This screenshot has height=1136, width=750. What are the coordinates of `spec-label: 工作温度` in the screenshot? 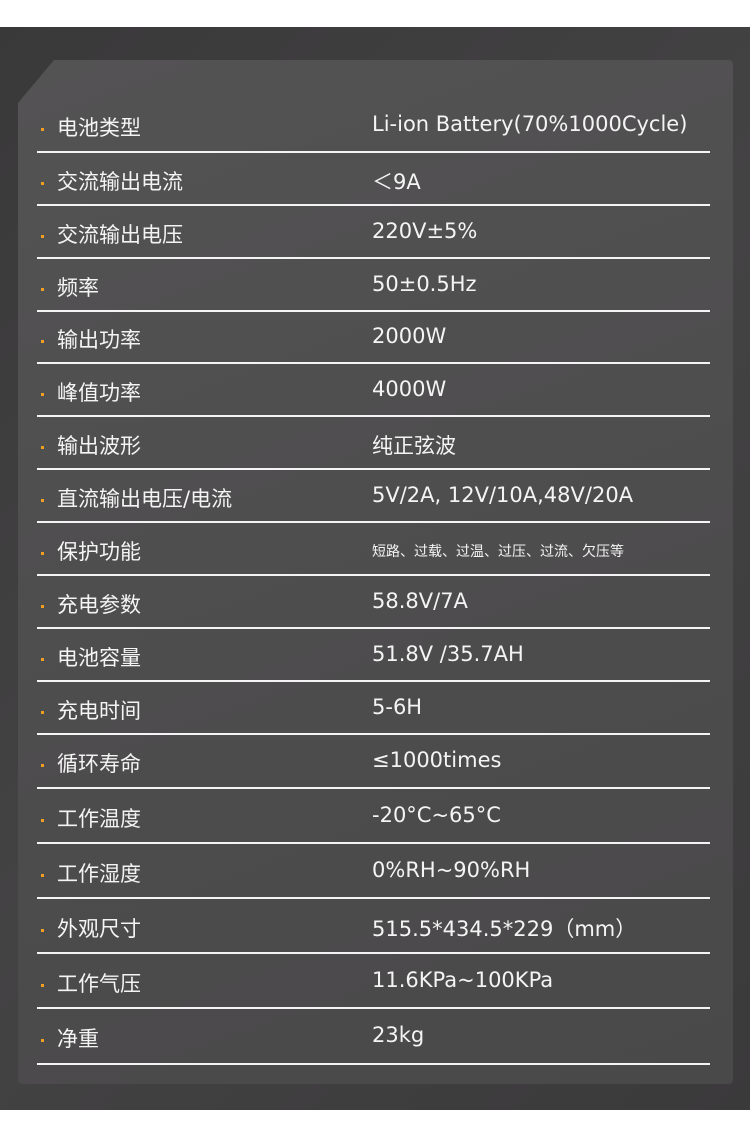 It's located at (99, 818).